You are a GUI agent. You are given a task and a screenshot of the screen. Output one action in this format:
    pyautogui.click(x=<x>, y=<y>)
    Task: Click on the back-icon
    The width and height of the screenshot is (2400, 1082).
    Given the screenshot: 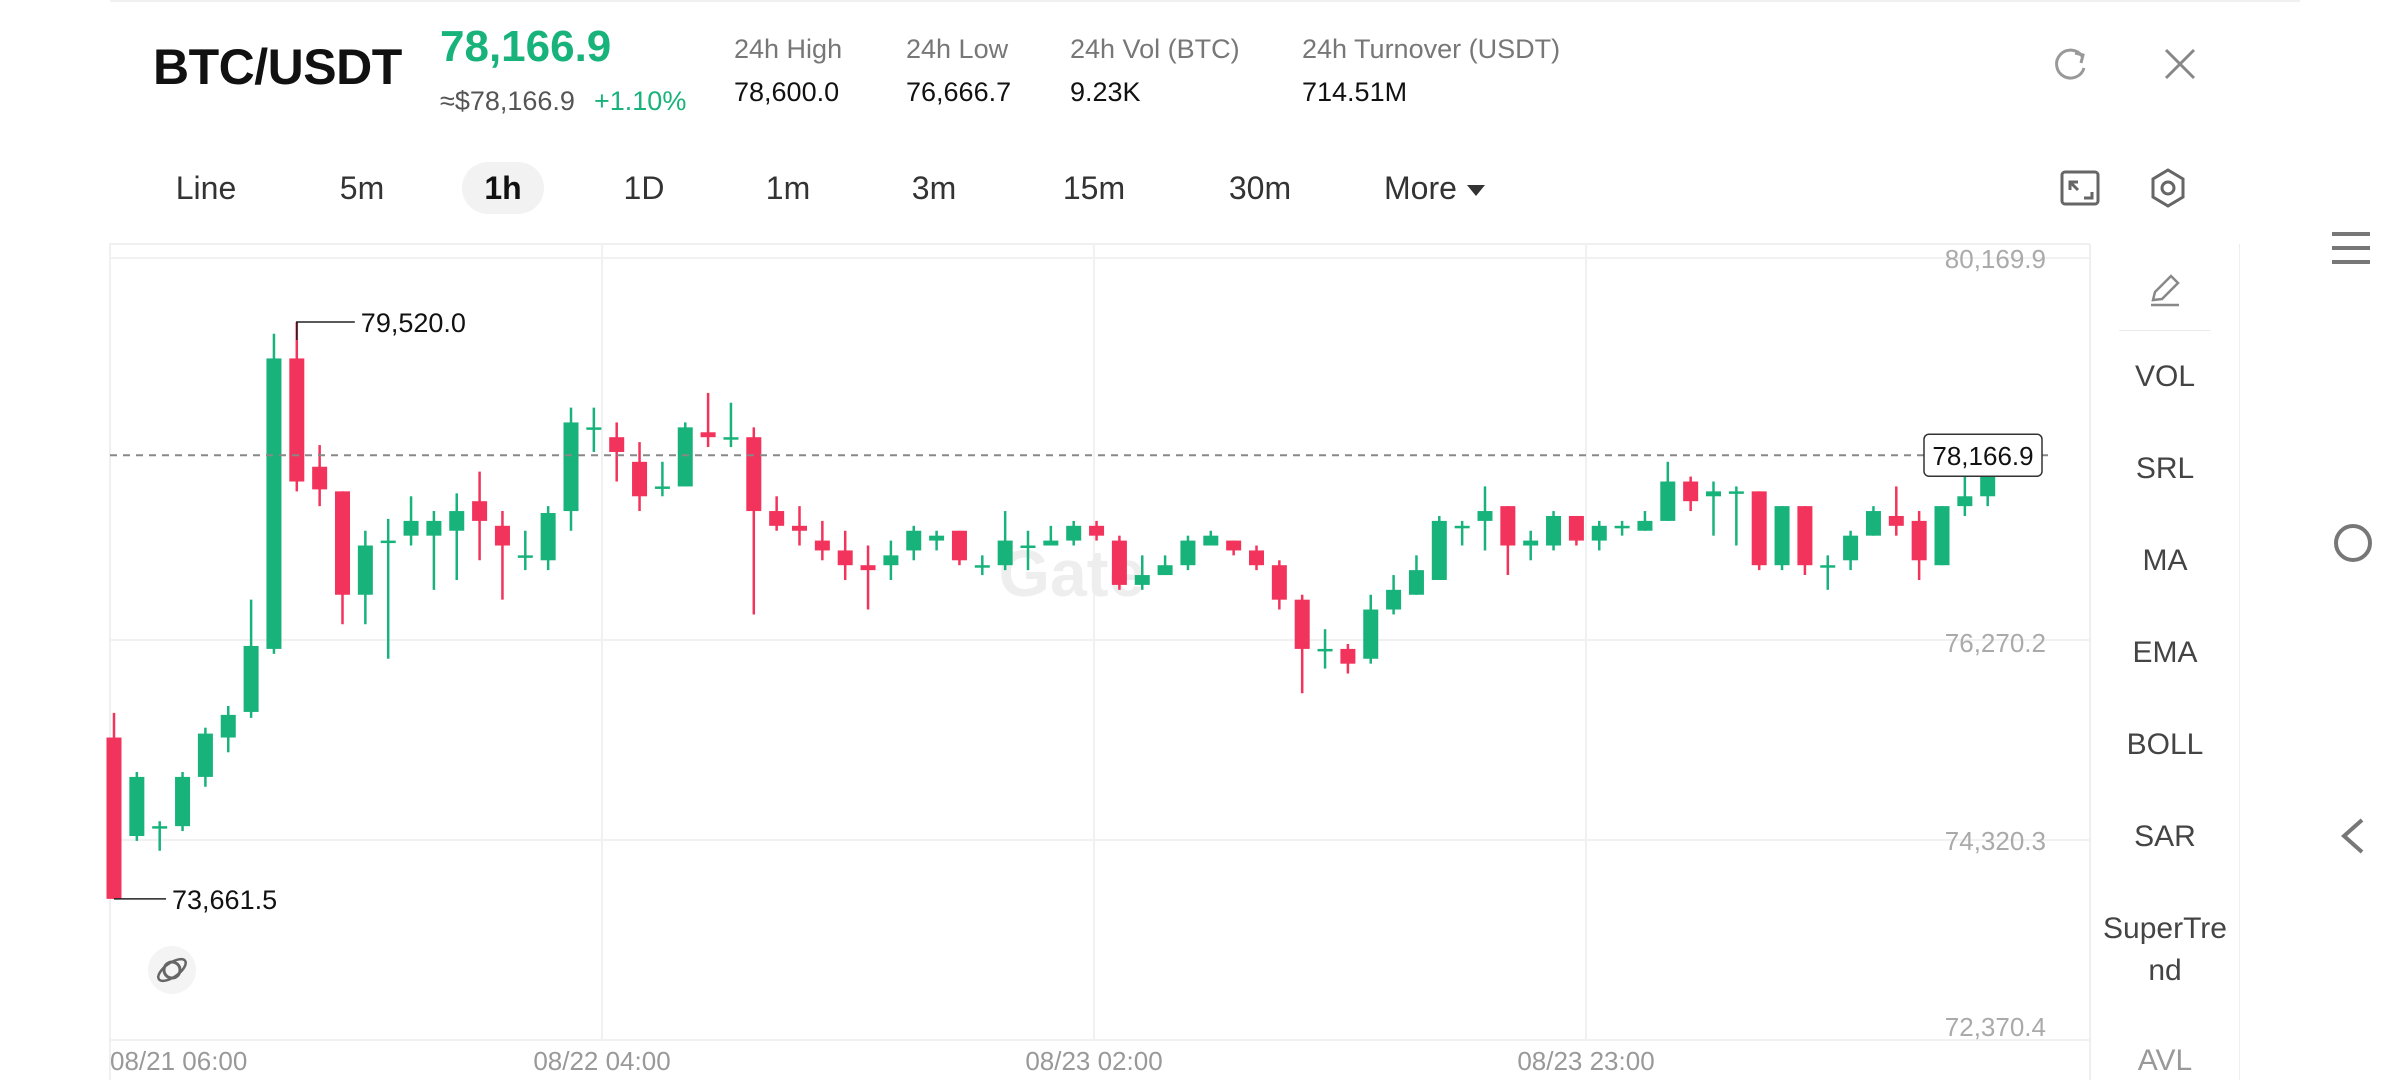 What is the action you would take?
    pyautogui.click(x=2353, y=836)
    